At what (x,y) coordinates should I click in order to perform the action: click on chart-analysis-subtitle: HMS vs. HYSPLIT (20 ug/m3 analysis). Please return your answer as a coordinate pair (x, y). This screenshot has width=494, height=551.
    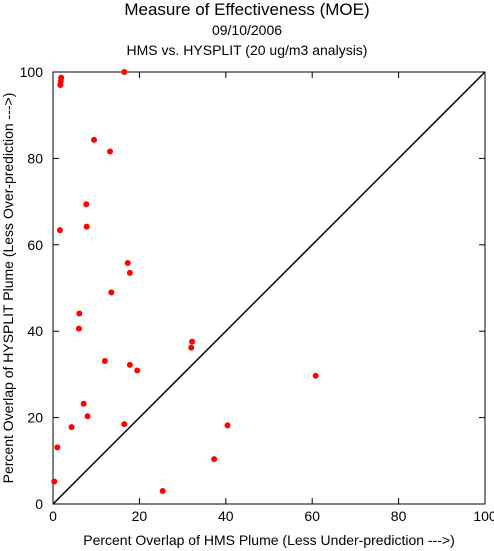
    Looking at the image, I should click on (247, 50).